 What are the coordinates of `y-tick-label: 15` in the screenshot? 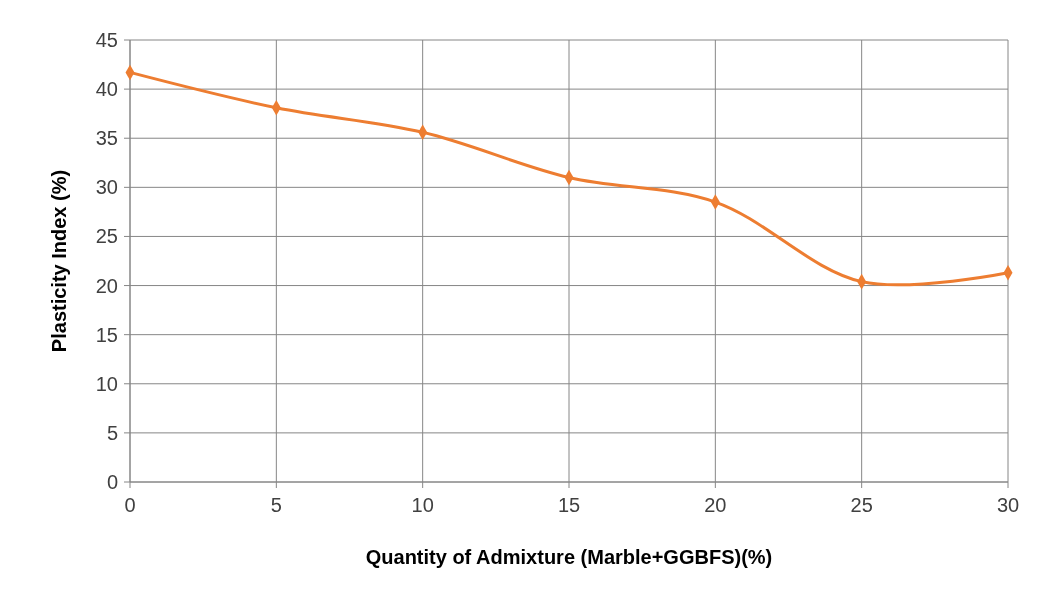 It's located at (106, 334).